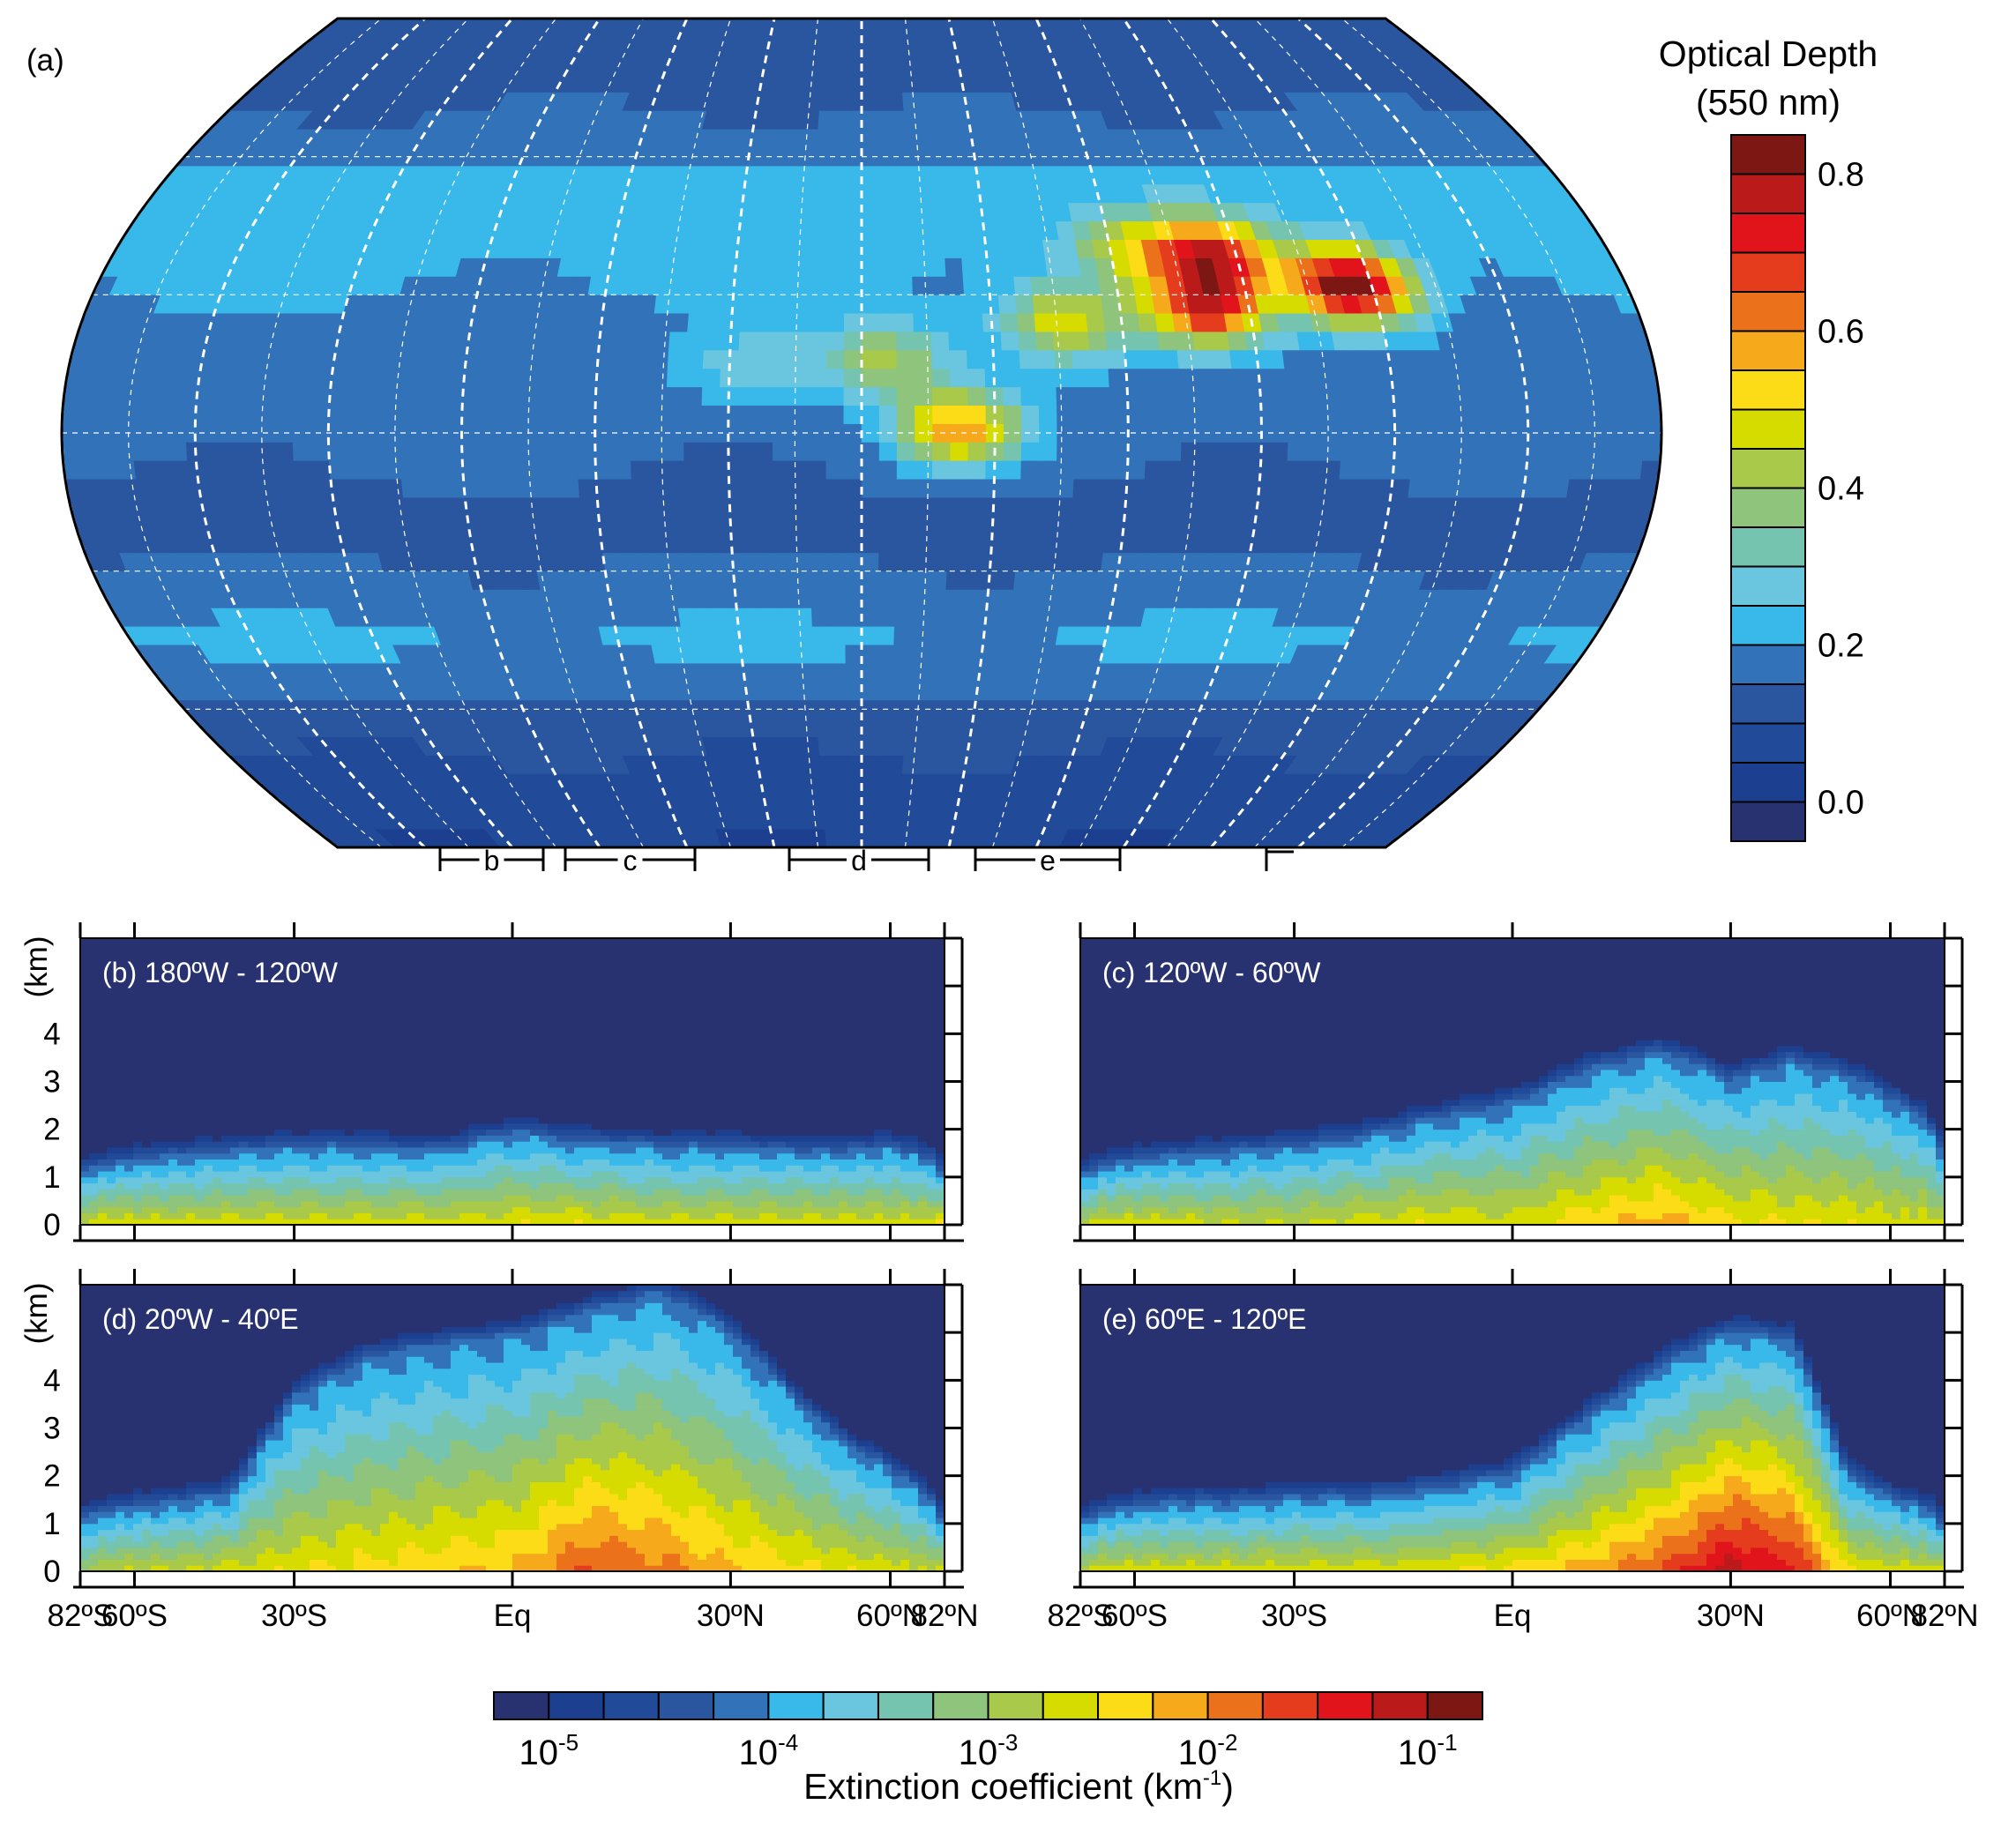 This screenshot has width=2016, height=1827. Describe the element at coordinates (492, 860) in the screenshot. I see `map-segment-label: b` at that location.